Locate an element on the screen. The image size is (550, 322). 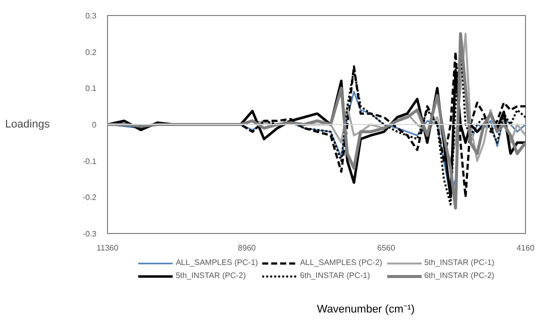
legend-label: ALL_SAMPLES (PC-2) is located at coordinates (341, 262).